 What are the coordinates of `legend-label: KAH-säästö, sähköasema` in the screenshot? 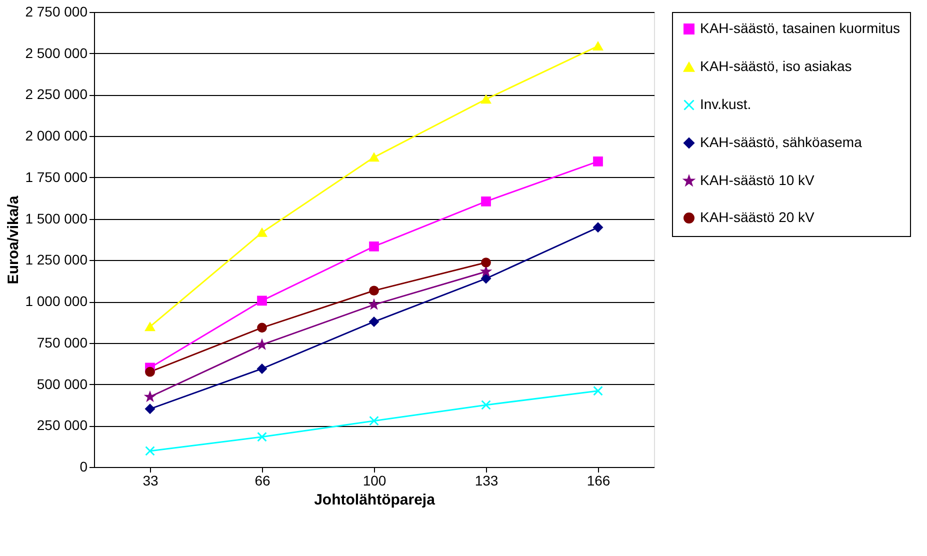 It's located at (781, 142).